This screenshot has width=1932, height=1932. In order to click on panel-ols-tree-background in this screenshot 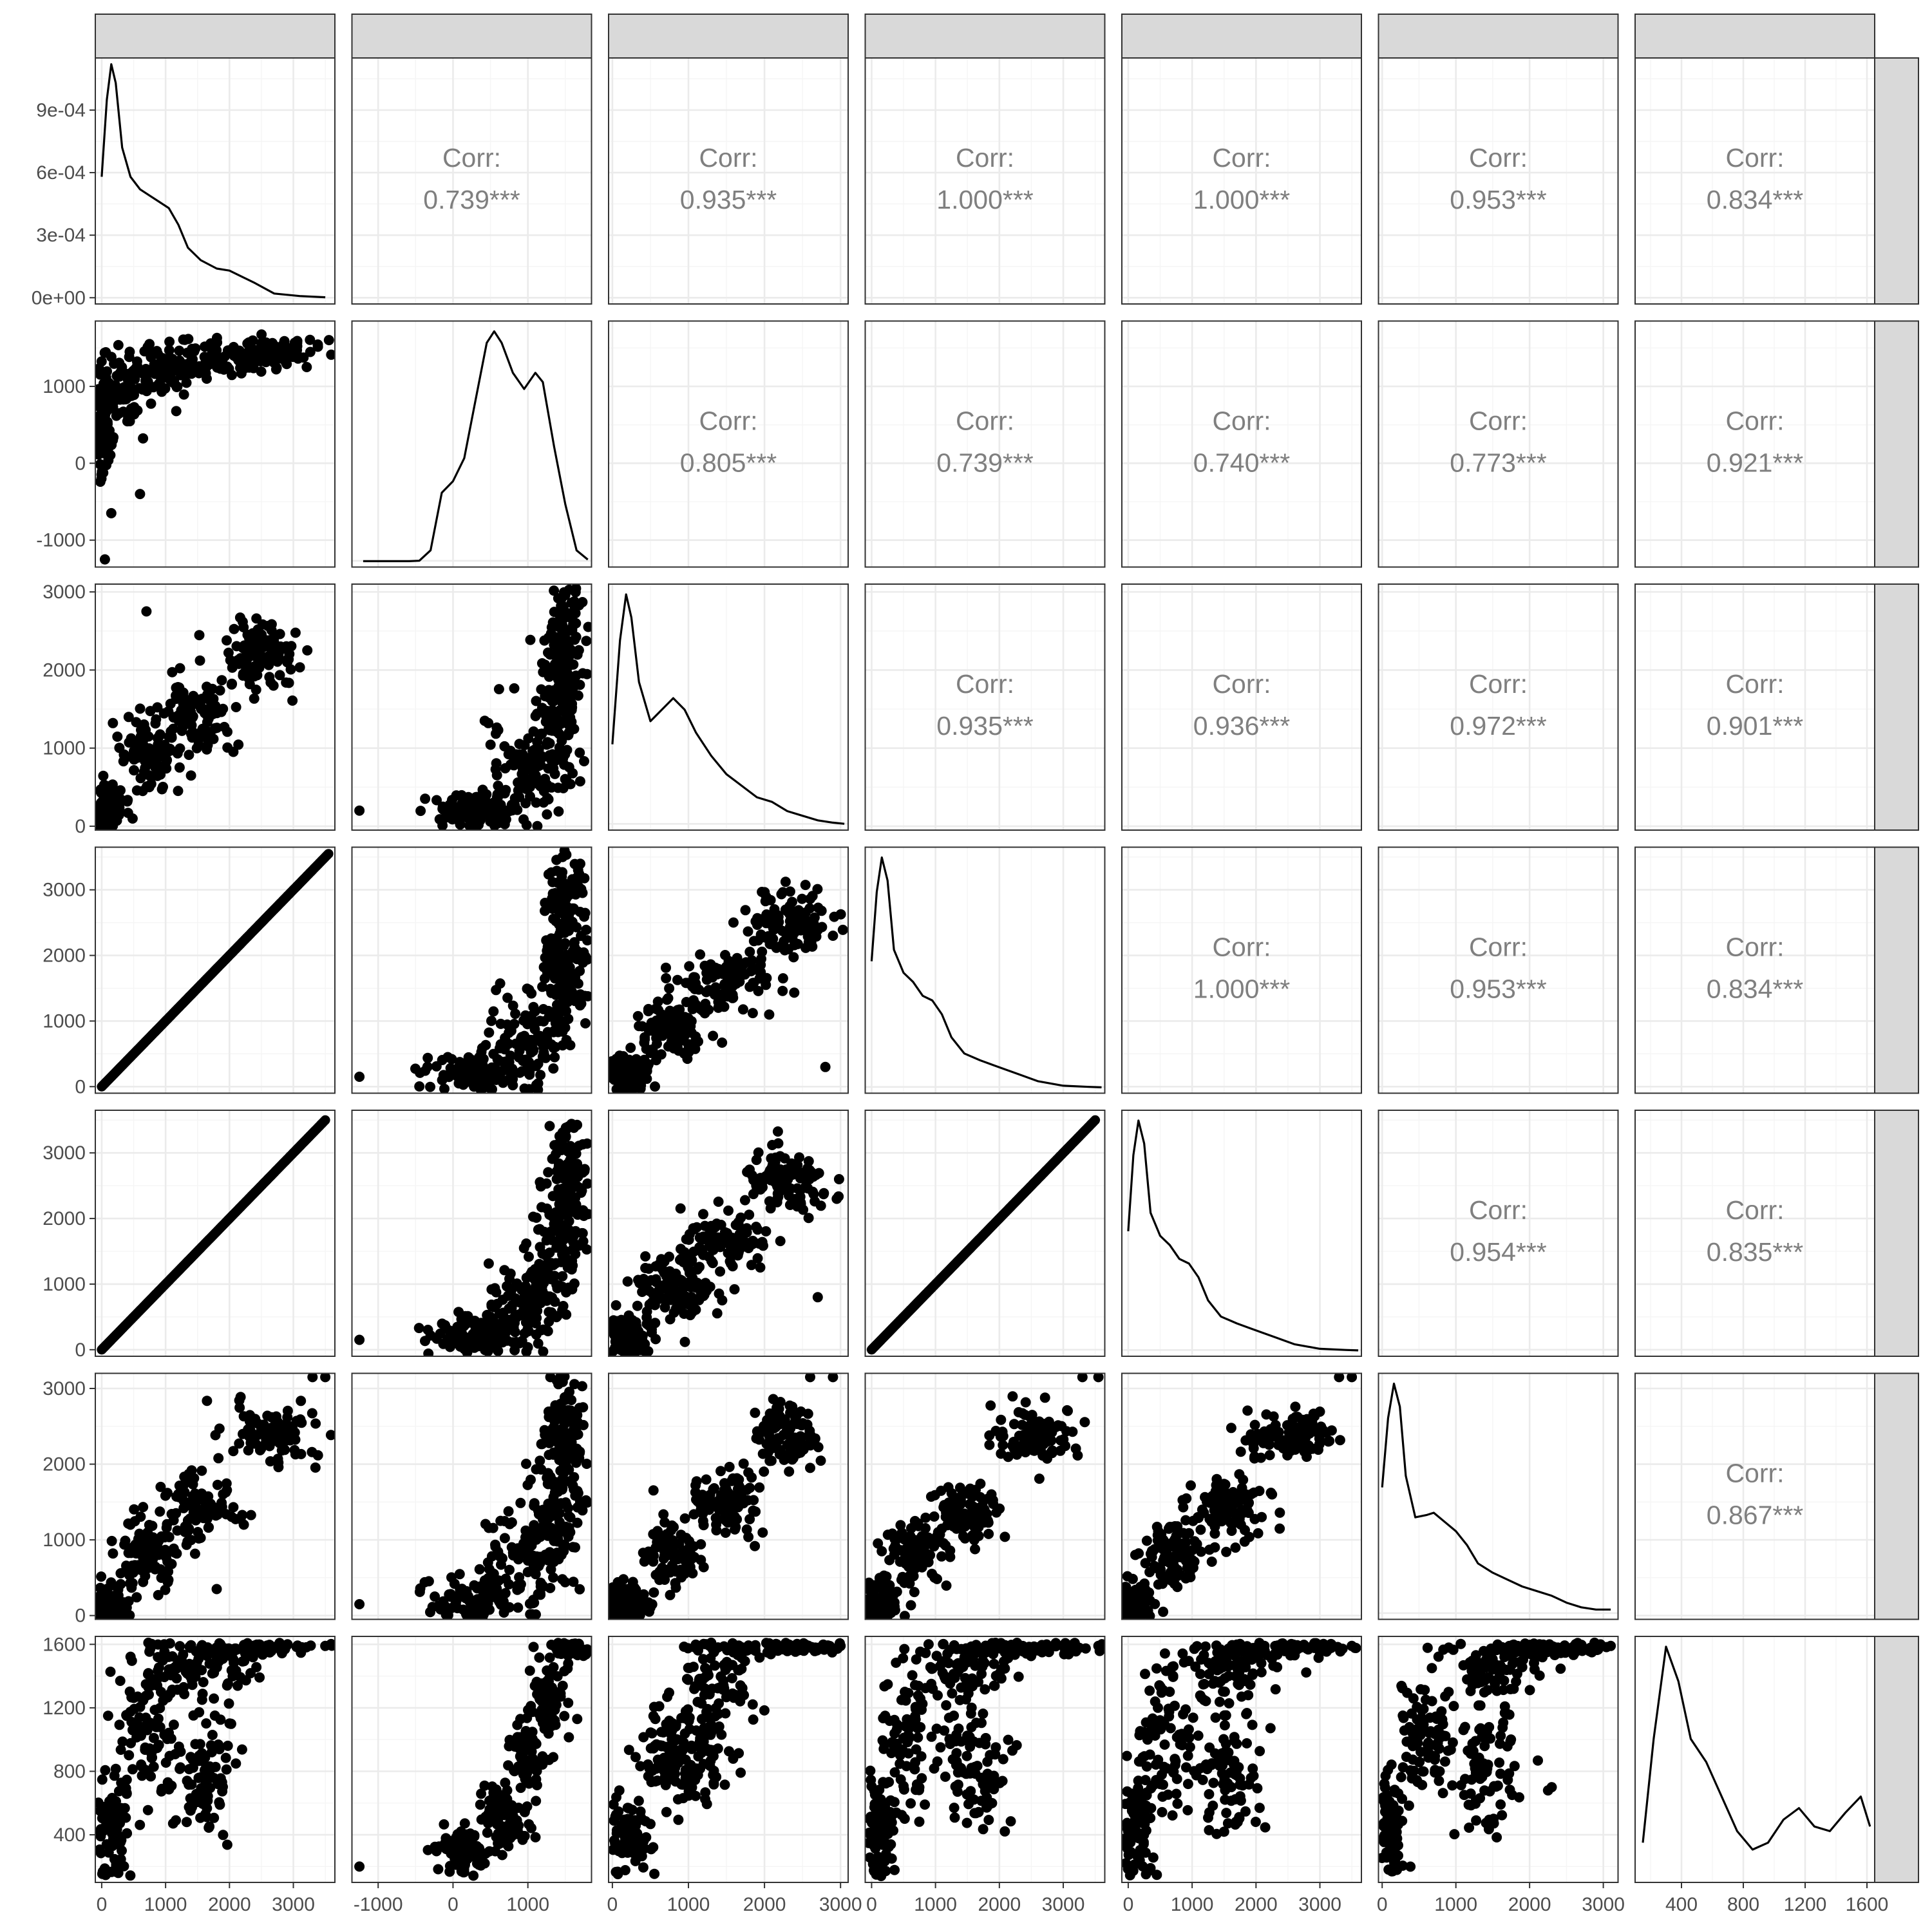, I will do `click(1498, 444)`.